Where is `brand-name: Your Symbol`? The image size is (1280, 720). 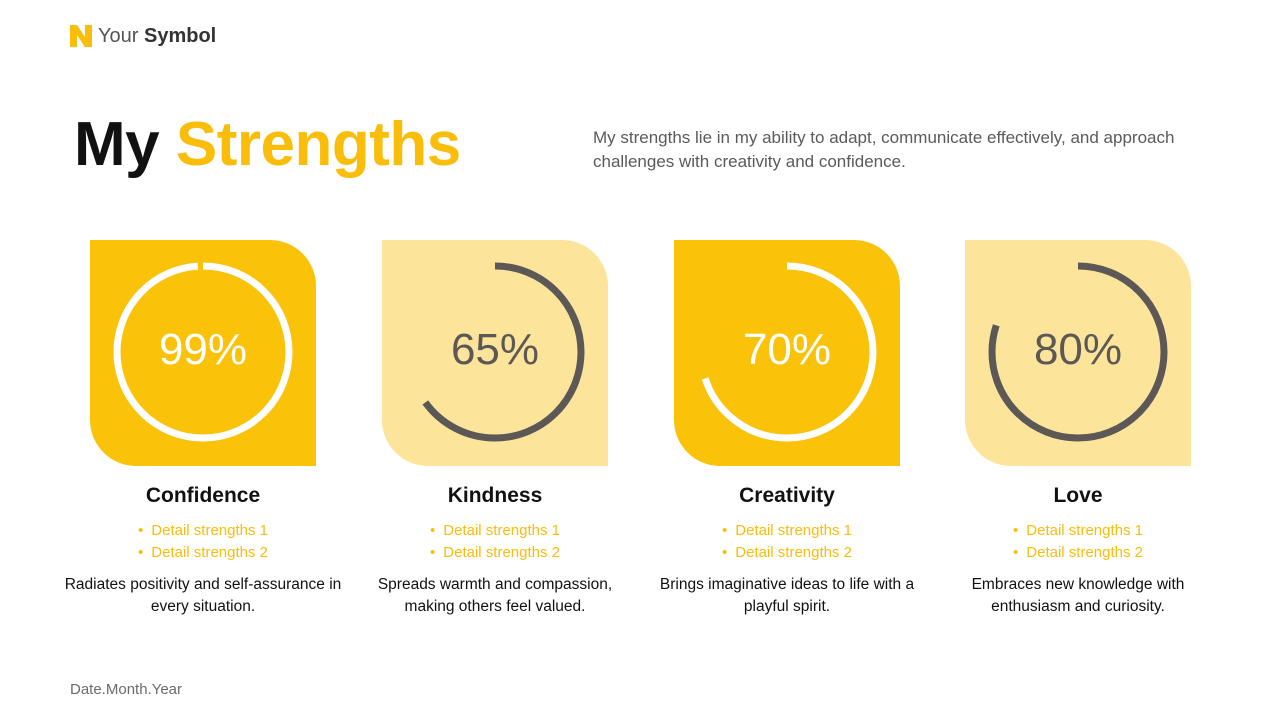 brand-name: Your Symbol is located at coordinates (157, 35).